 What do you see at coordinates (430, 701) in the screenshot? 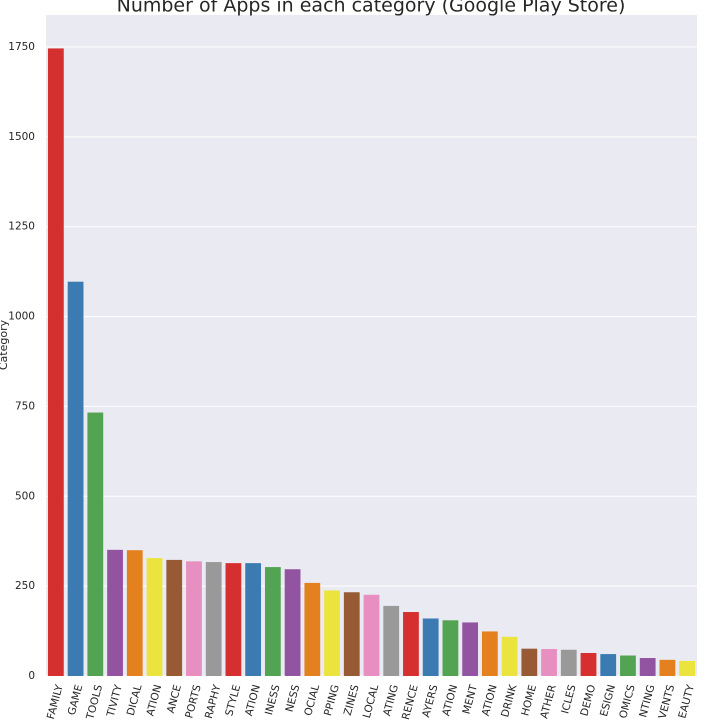
I see `x-tick-label: AYERS` at bounding box center [430, 701].